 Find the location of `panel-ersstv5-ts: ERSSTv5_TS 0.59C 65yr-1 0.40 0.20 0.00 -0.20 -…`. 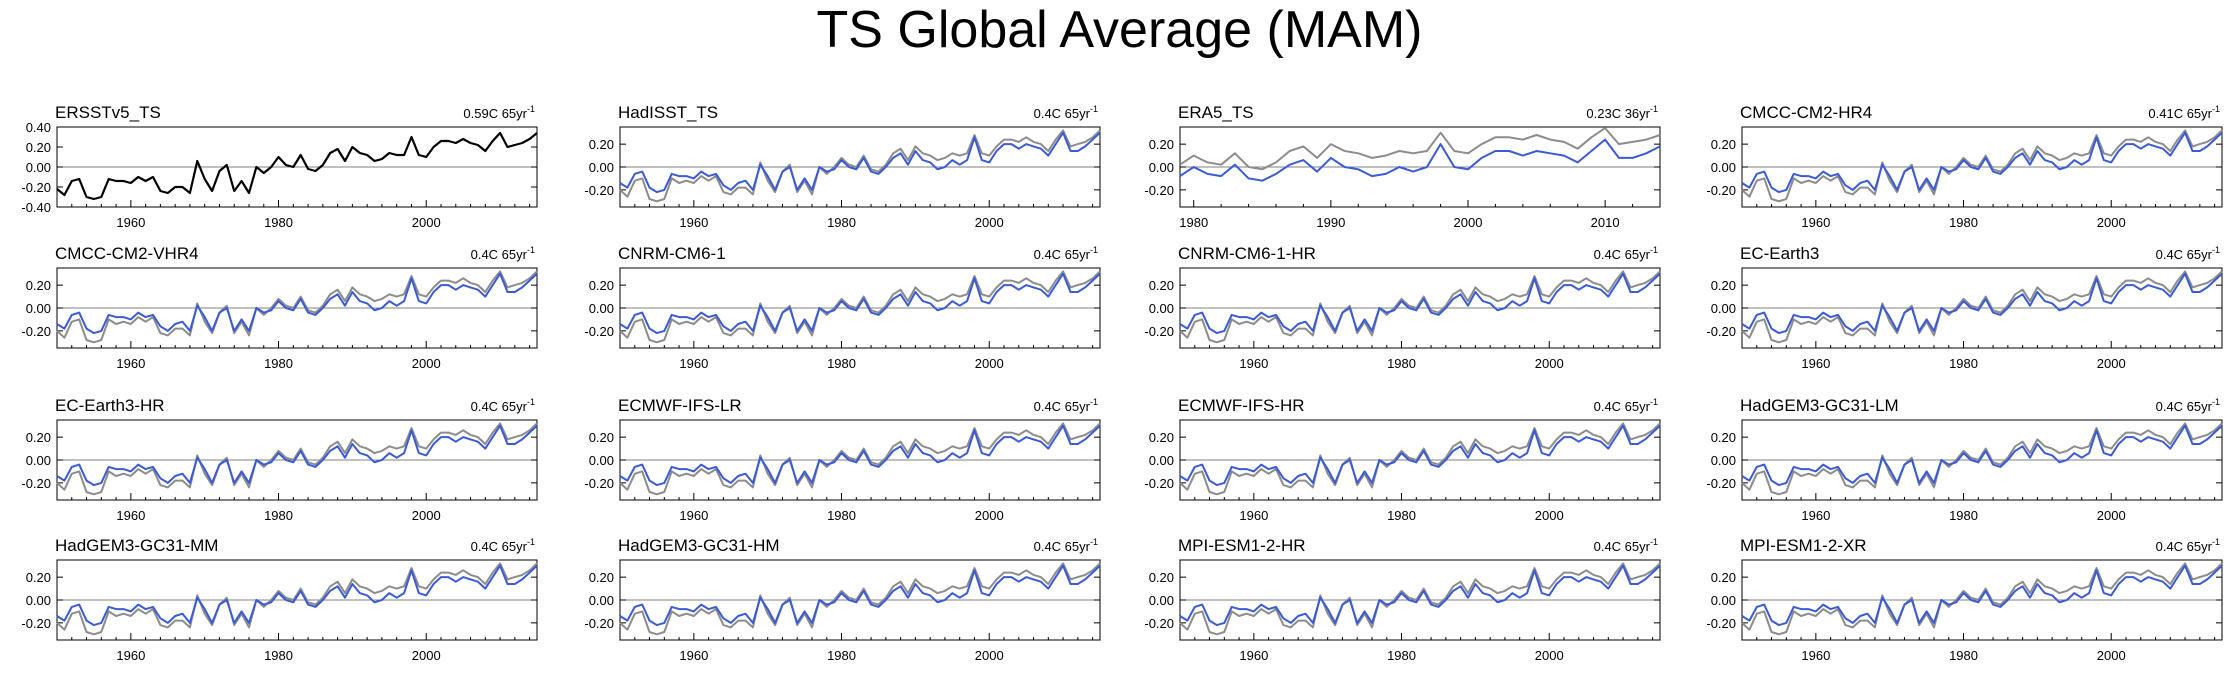

panel-ersstv5-ts: ERSSTv5_TS 0.59C 65yr-1 0.40 0.20 0.00 -0.20 -… is located at coordinates (279, 166).